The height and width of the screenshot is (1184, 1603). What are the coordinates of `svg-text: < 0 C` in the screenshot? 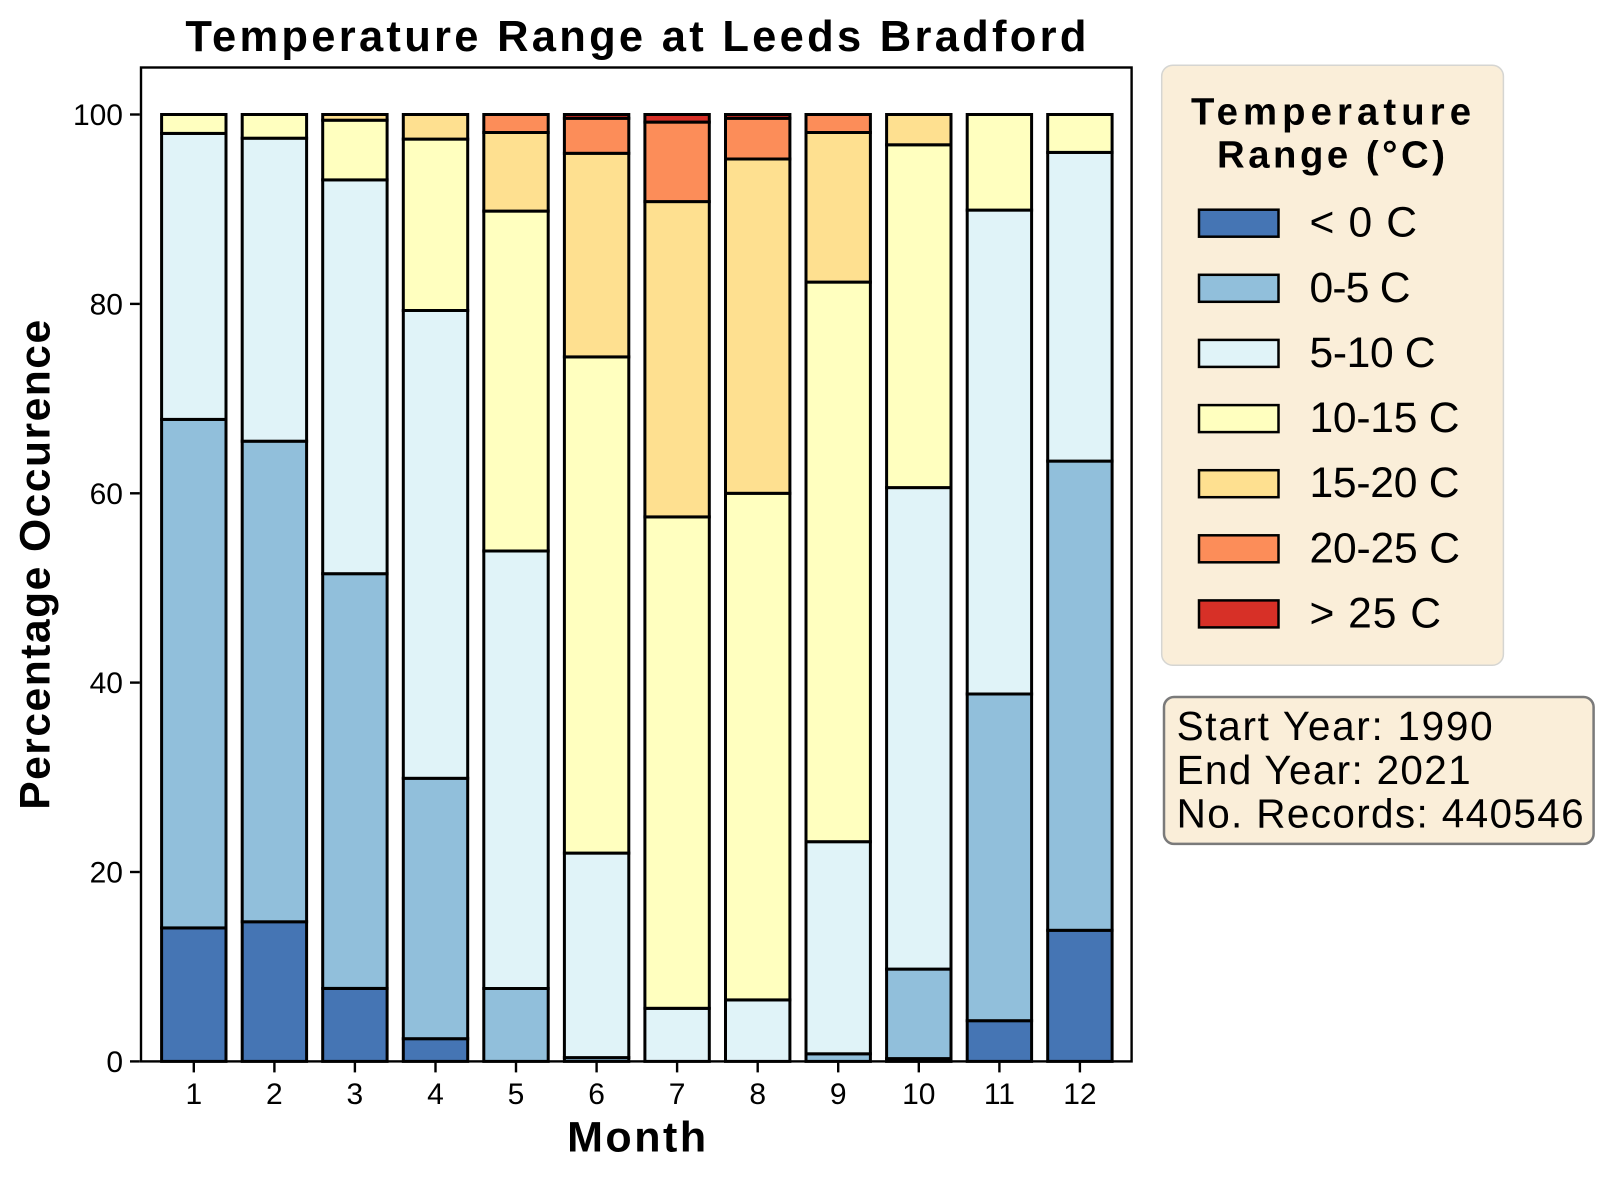 It's located at (1364, 223).